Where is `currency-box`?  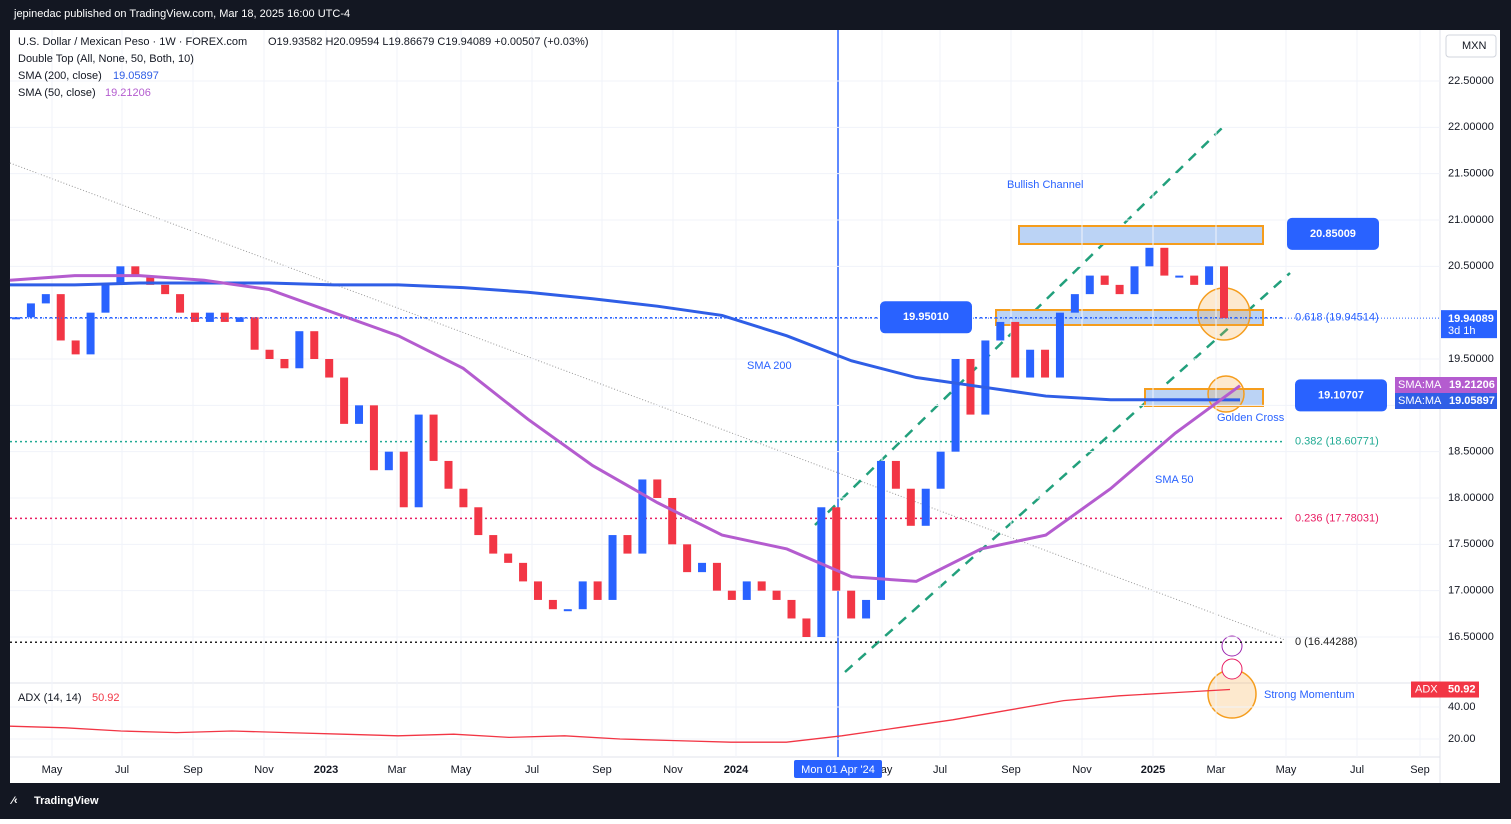 currency-box is located at coordinates (1471, 46).